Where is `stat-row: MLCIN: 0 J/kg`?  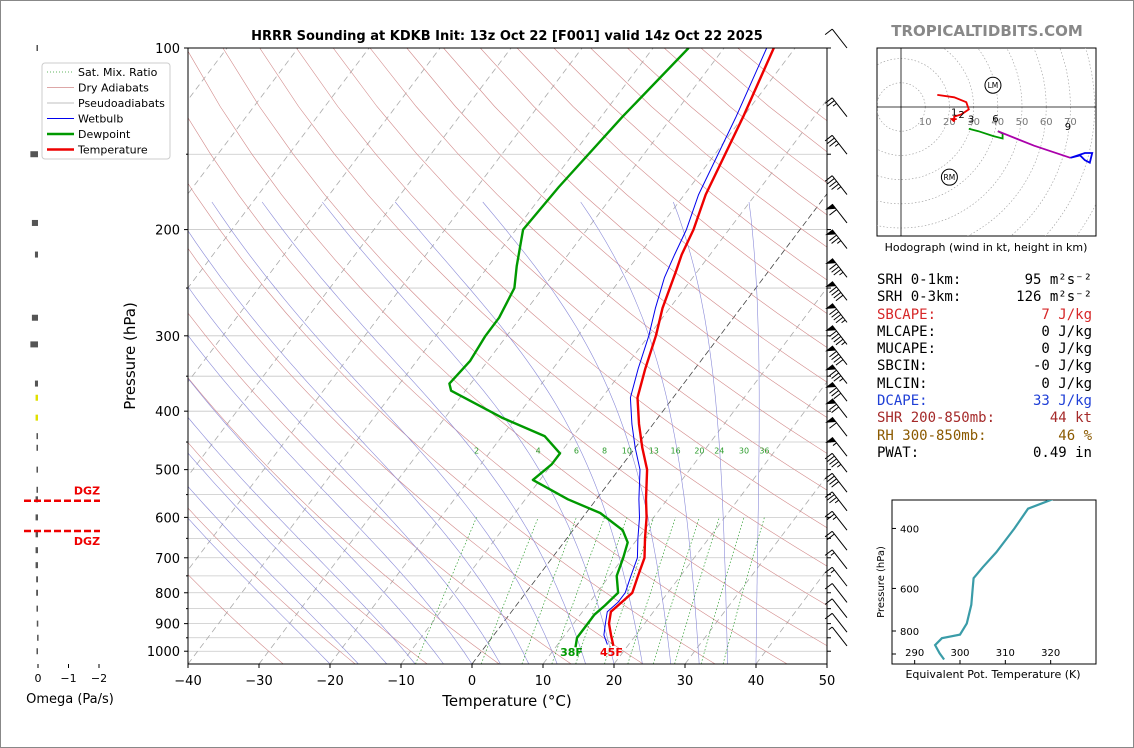 stat-row: MLCIN: 0 J/kg is located at coordinates (984, 384).